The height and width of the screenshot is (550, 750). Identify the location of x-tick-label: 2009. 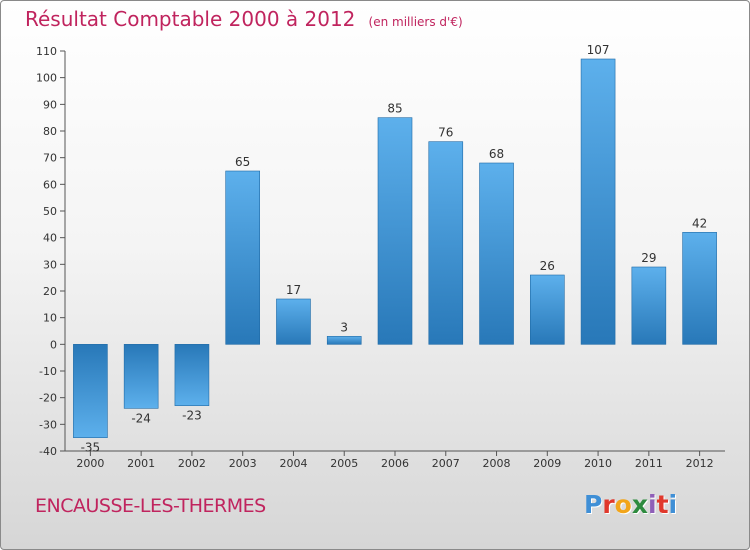
(547, 463).